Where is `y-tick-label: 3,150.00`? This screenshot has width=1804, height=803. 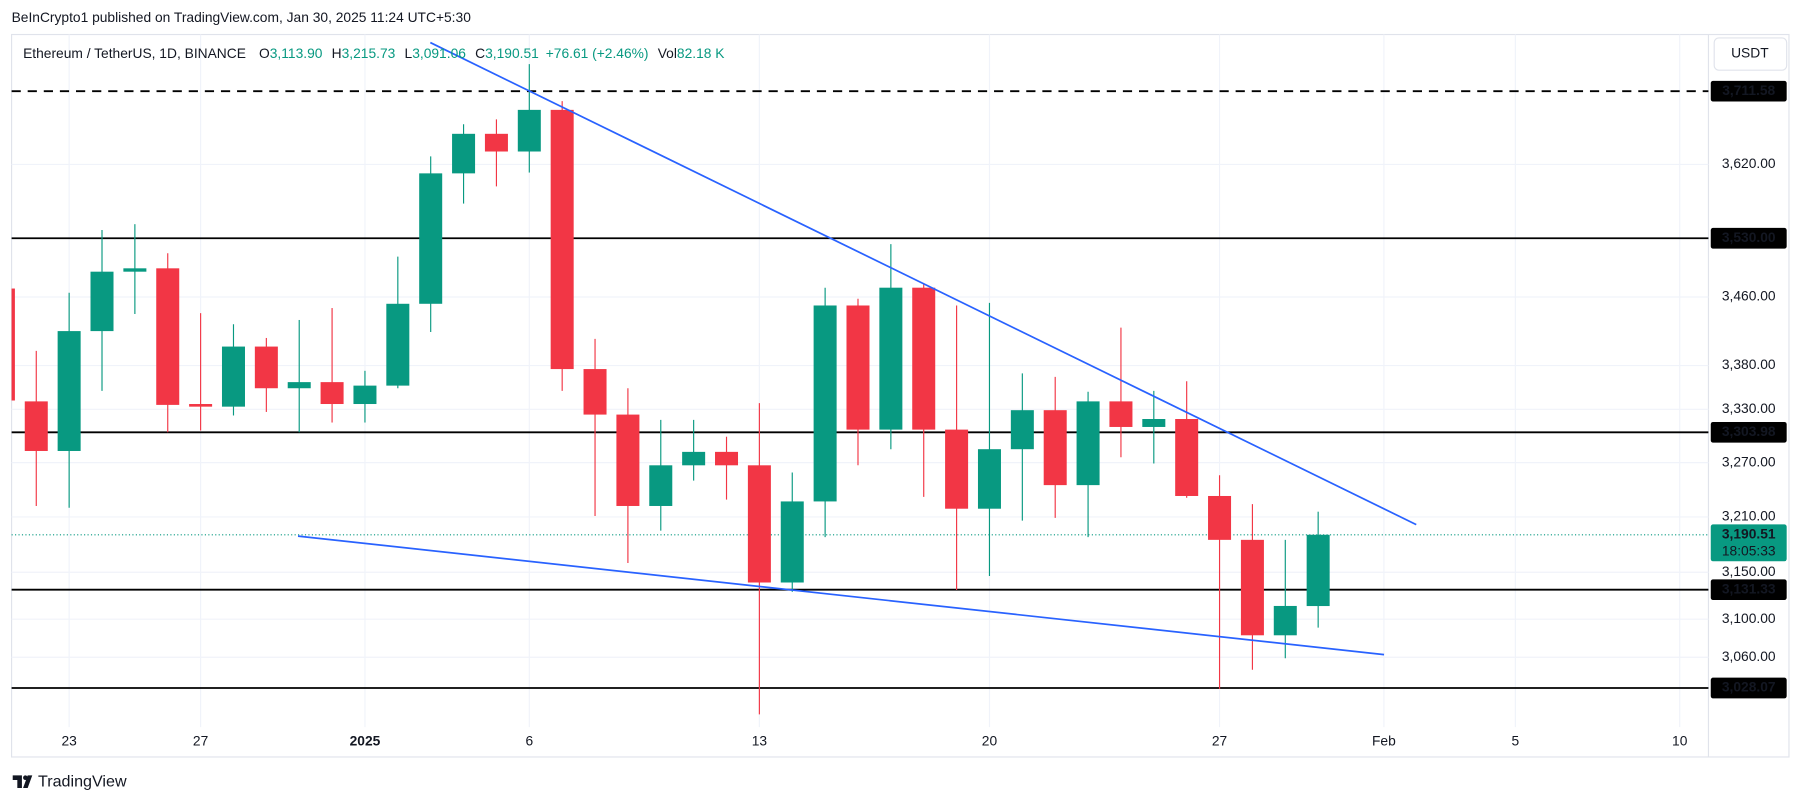
y-tick-label: 3,150.00 is located at coordinates (1749, 571).